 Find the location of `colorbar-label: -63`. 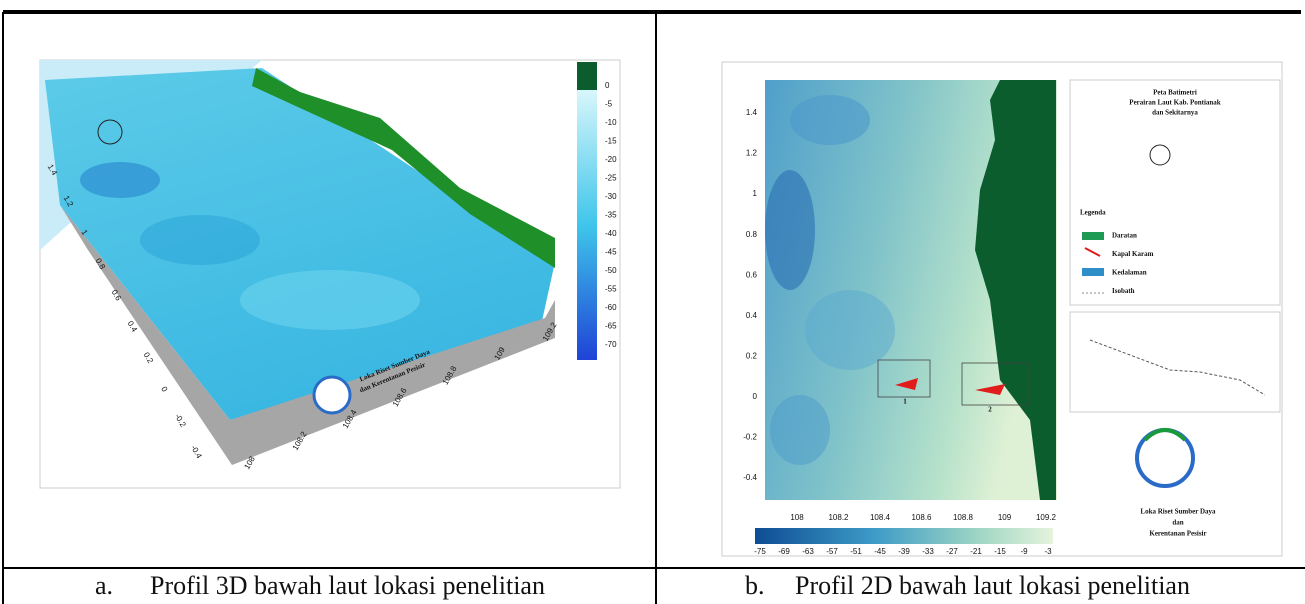

colorbar-label: -63 is located at coordinates (808, 551).